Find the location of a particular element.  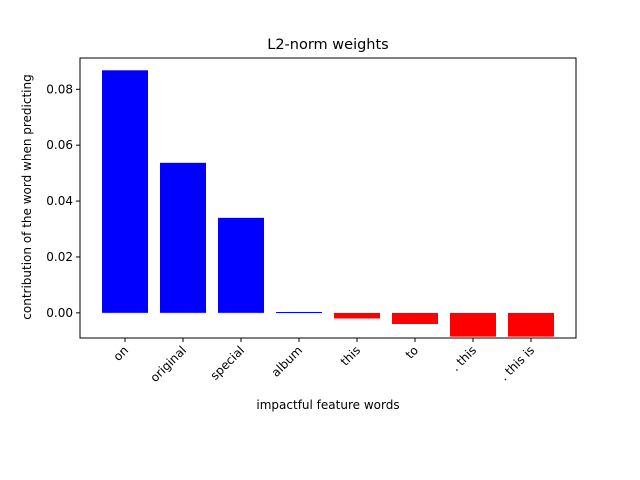

x-tick-label: . this is is located at coordinates (517, 363).